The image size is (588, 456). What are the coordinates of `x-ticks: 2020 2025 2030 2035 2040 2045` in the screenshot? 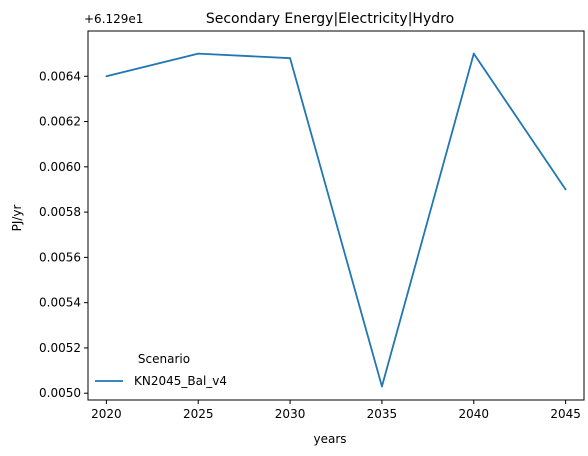 It's located at (336, 410).